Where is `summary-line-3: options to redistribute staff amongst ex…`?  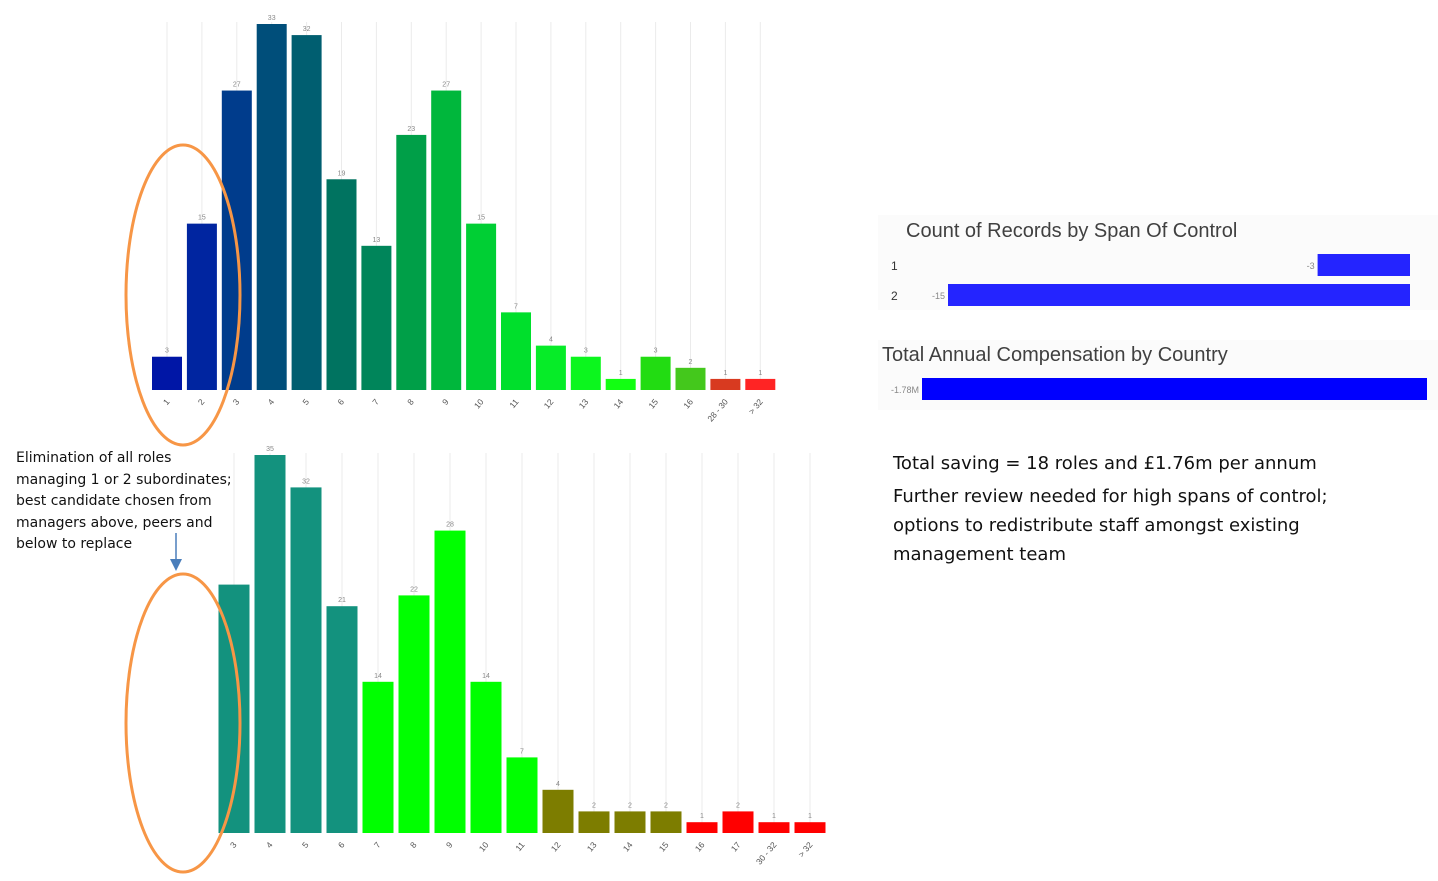
summary-line-3: options to redistribute staff amongst ex… is located at coordinates (1096, 525).